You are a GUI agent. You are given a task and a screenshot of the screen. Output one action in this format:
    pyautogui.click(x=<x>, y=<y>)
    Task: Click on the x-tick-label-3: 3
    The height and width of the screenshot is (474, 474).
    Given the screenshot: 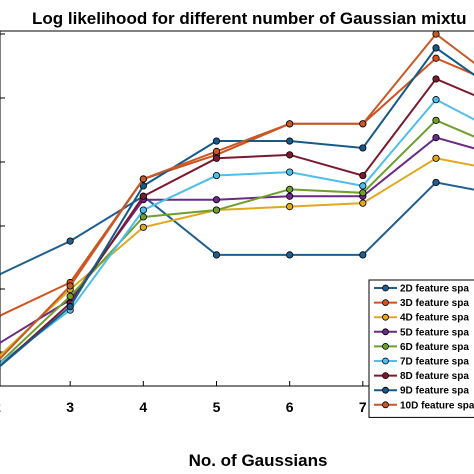 What is the action you would take?
    pyautogui.click(x=70, y=407)
    